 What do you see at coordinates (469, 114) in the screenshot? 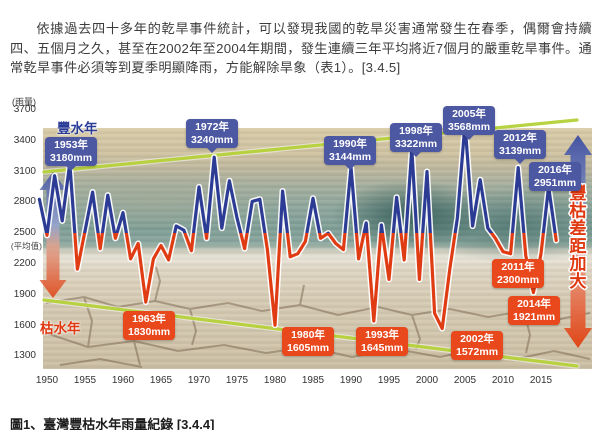
I see `wet-year-label-box-year: 2005年` at bounding box center [469, 114].